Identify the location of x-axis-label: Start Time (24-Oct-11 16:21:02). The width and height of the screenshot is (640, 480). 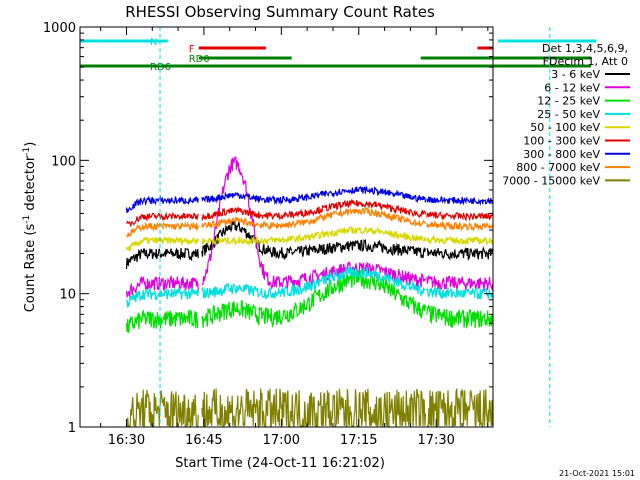
(280, 463).